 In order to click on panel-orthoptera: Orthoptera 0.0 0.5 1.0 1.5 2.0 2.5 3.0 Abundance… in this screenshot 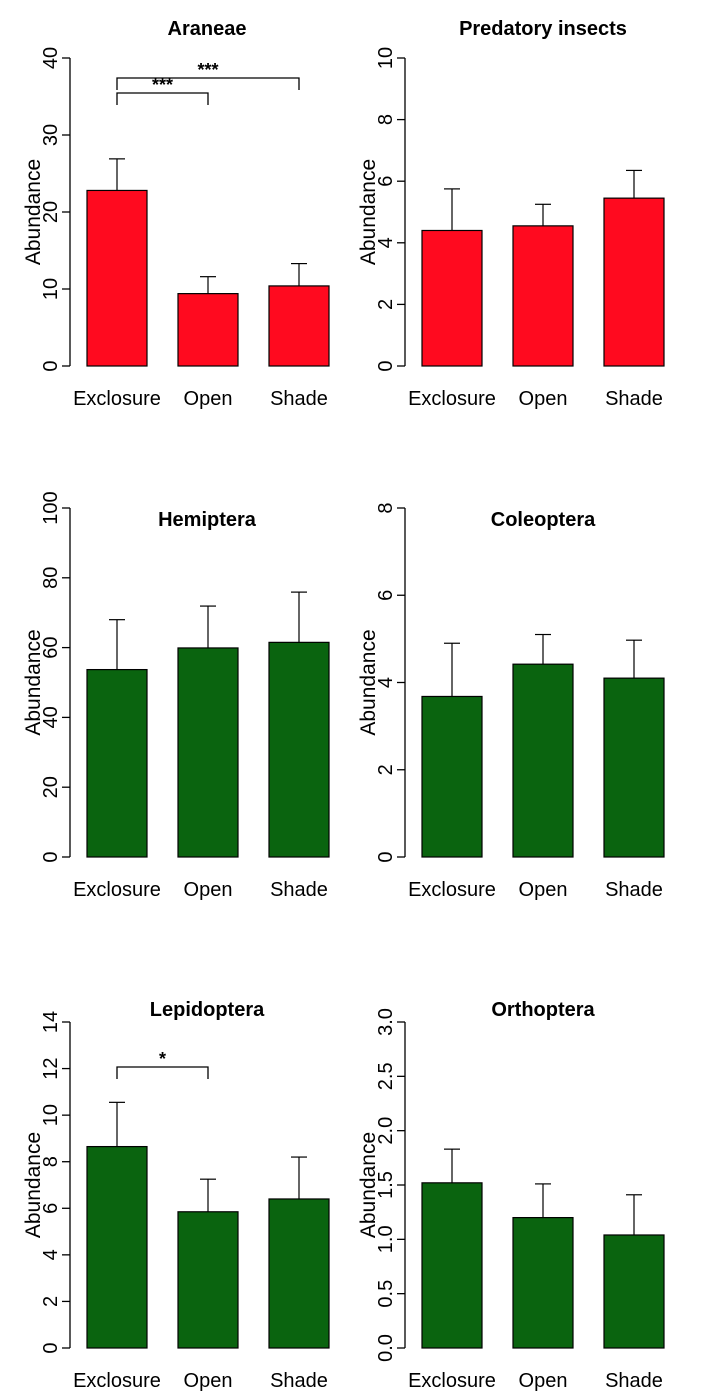, I will do `click(511, 1195)`.